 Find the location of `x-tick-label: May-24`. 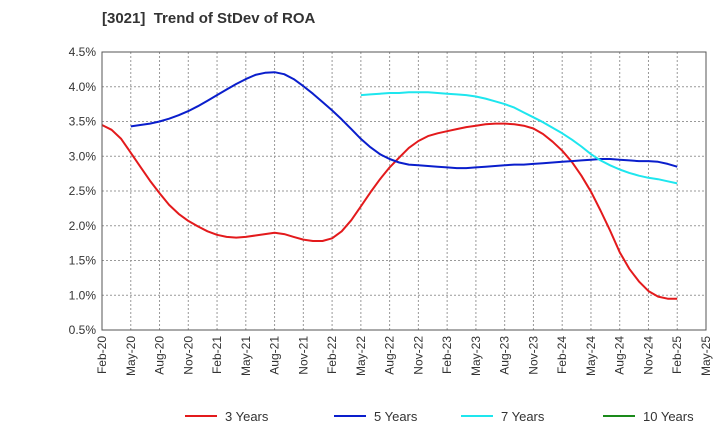

x-tick-label: May-24 is located at coordinates (591, 356).